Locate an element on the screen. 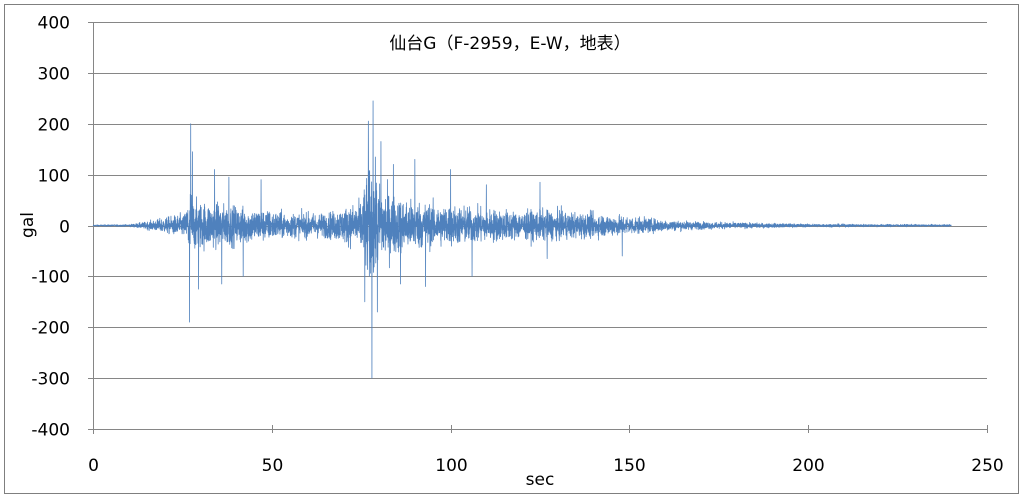  y-tick-label: -100 is located at coordinates (50, 278).